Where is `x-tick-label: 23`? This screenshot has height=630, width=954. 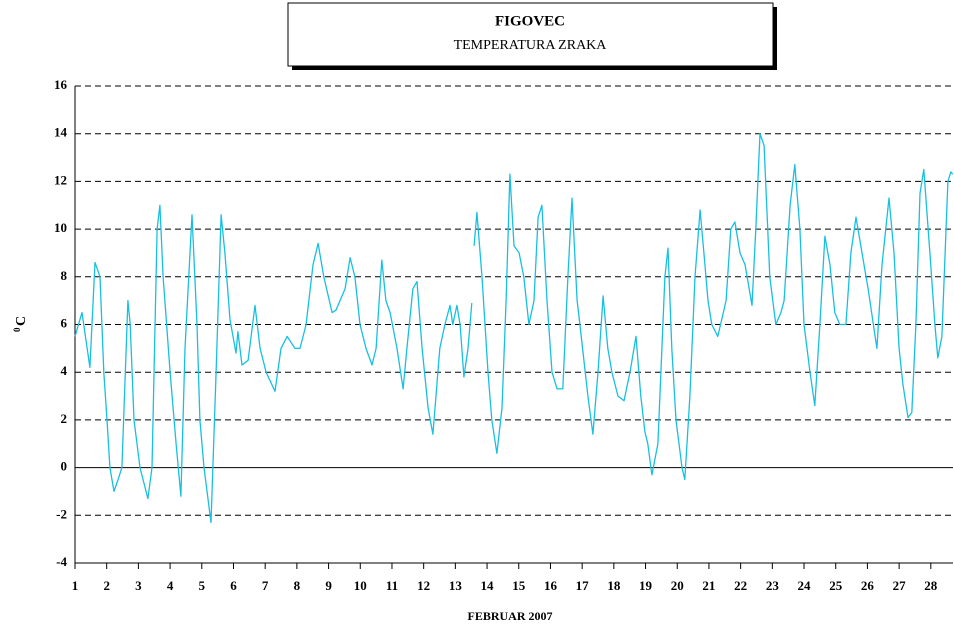
x-tick-label: 23 is located at coordinates (773, 585).